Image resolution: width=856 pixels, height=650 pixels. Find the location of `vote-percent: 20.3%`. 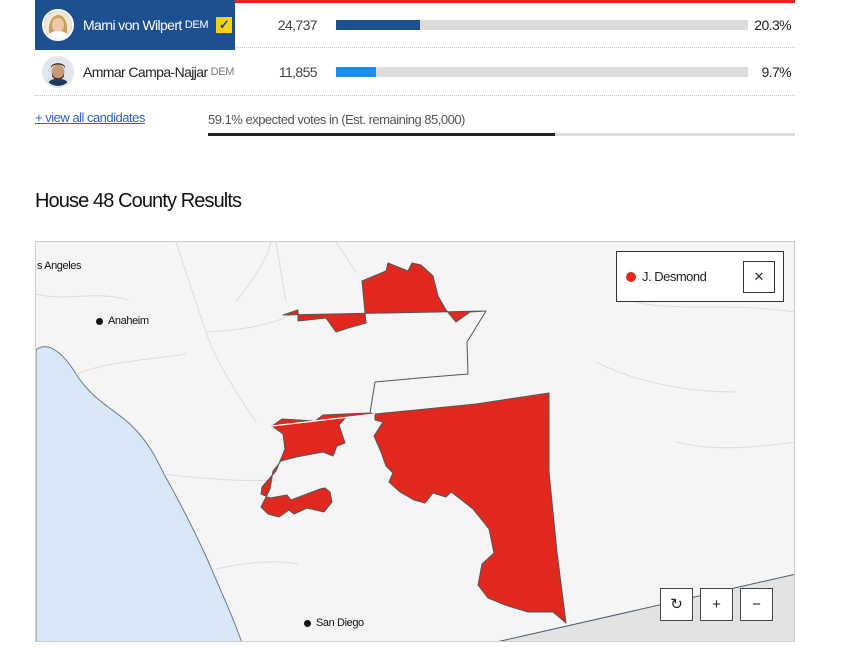

vote-percent: 20.3% is located at coordinates (772, 25).